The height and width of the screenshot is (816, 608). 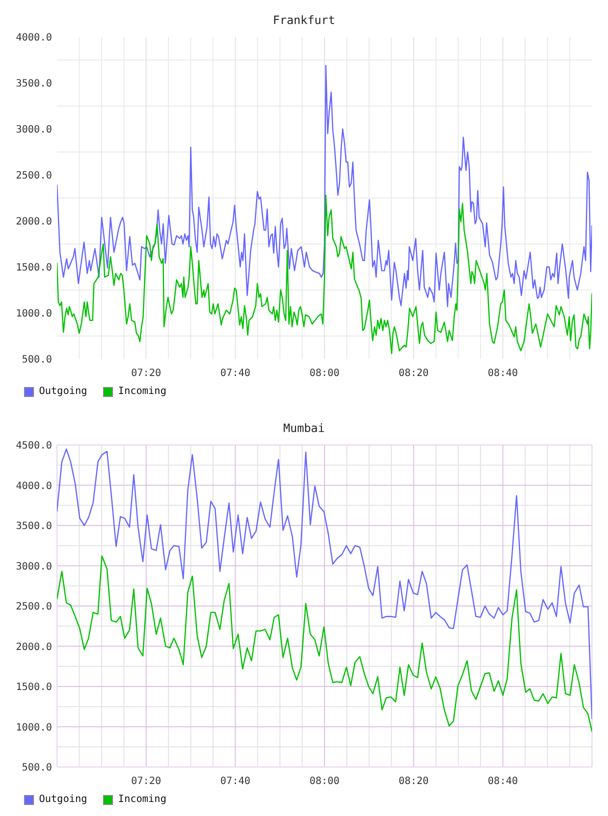 What do you see at coordinates (304, 20) in the screenshot?
I see `chart-title: Frankfurt` at bounding box center [304, 20].